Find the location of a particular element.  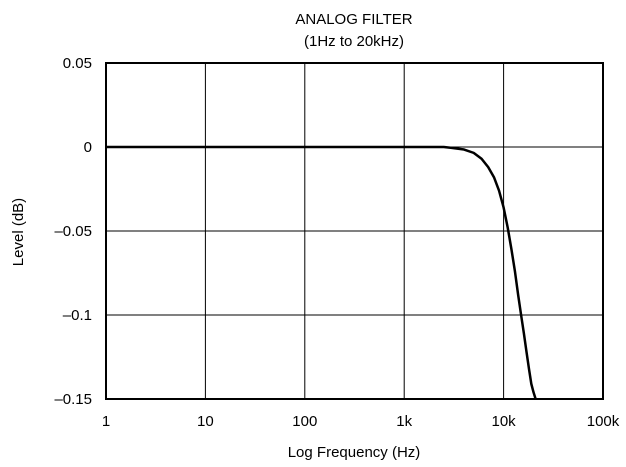

y-tick-label: 0 is located at coordinates (88, 147).